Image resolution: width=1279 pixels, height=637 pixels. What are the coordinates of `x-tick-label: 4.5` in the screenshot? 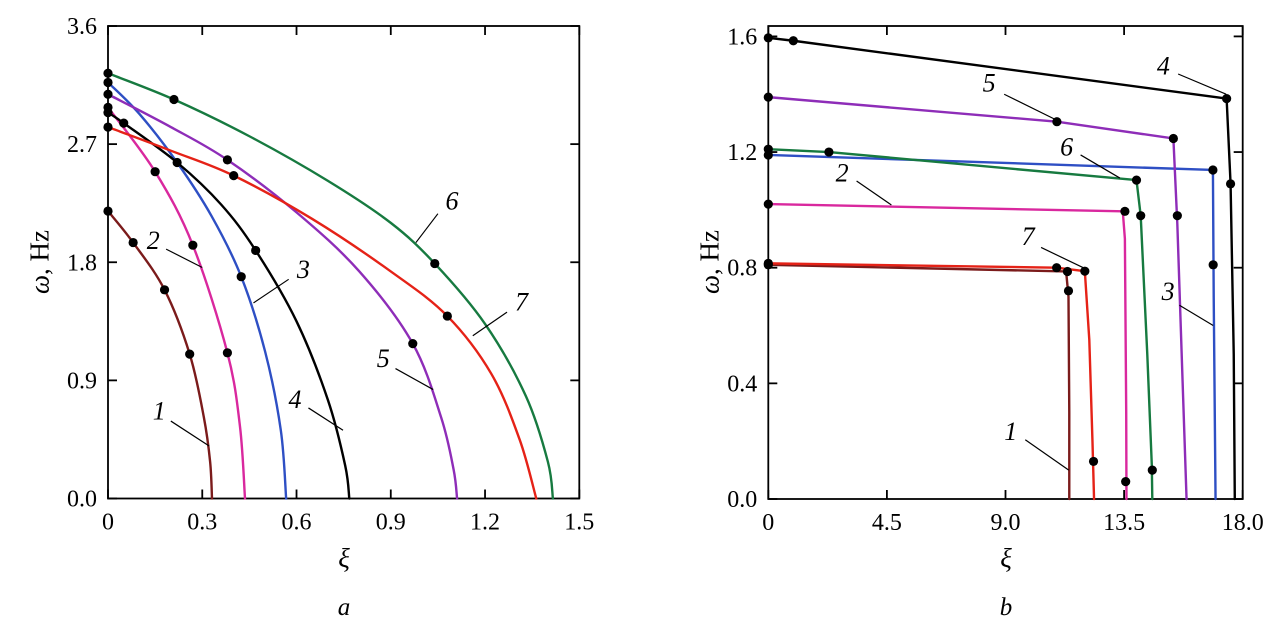 It's located at (887, 523).